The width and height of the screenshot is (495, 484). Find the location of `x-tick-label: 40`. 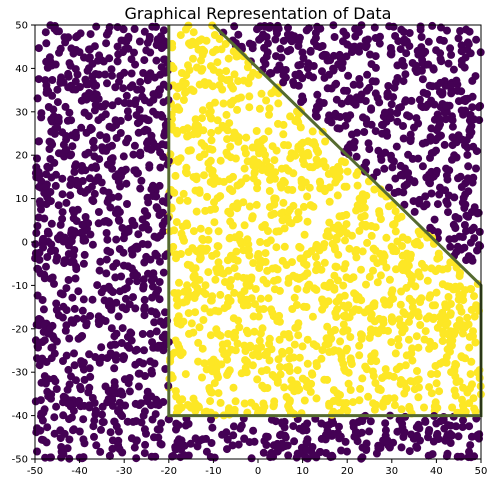

x-tick-label: 40 is located at coordinates (436, 471).